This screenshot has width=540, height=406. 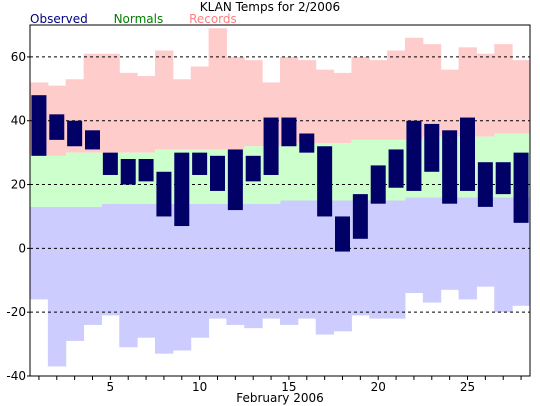 I want to click on x-axis-label: February 2006, so click(x=280, y=398).